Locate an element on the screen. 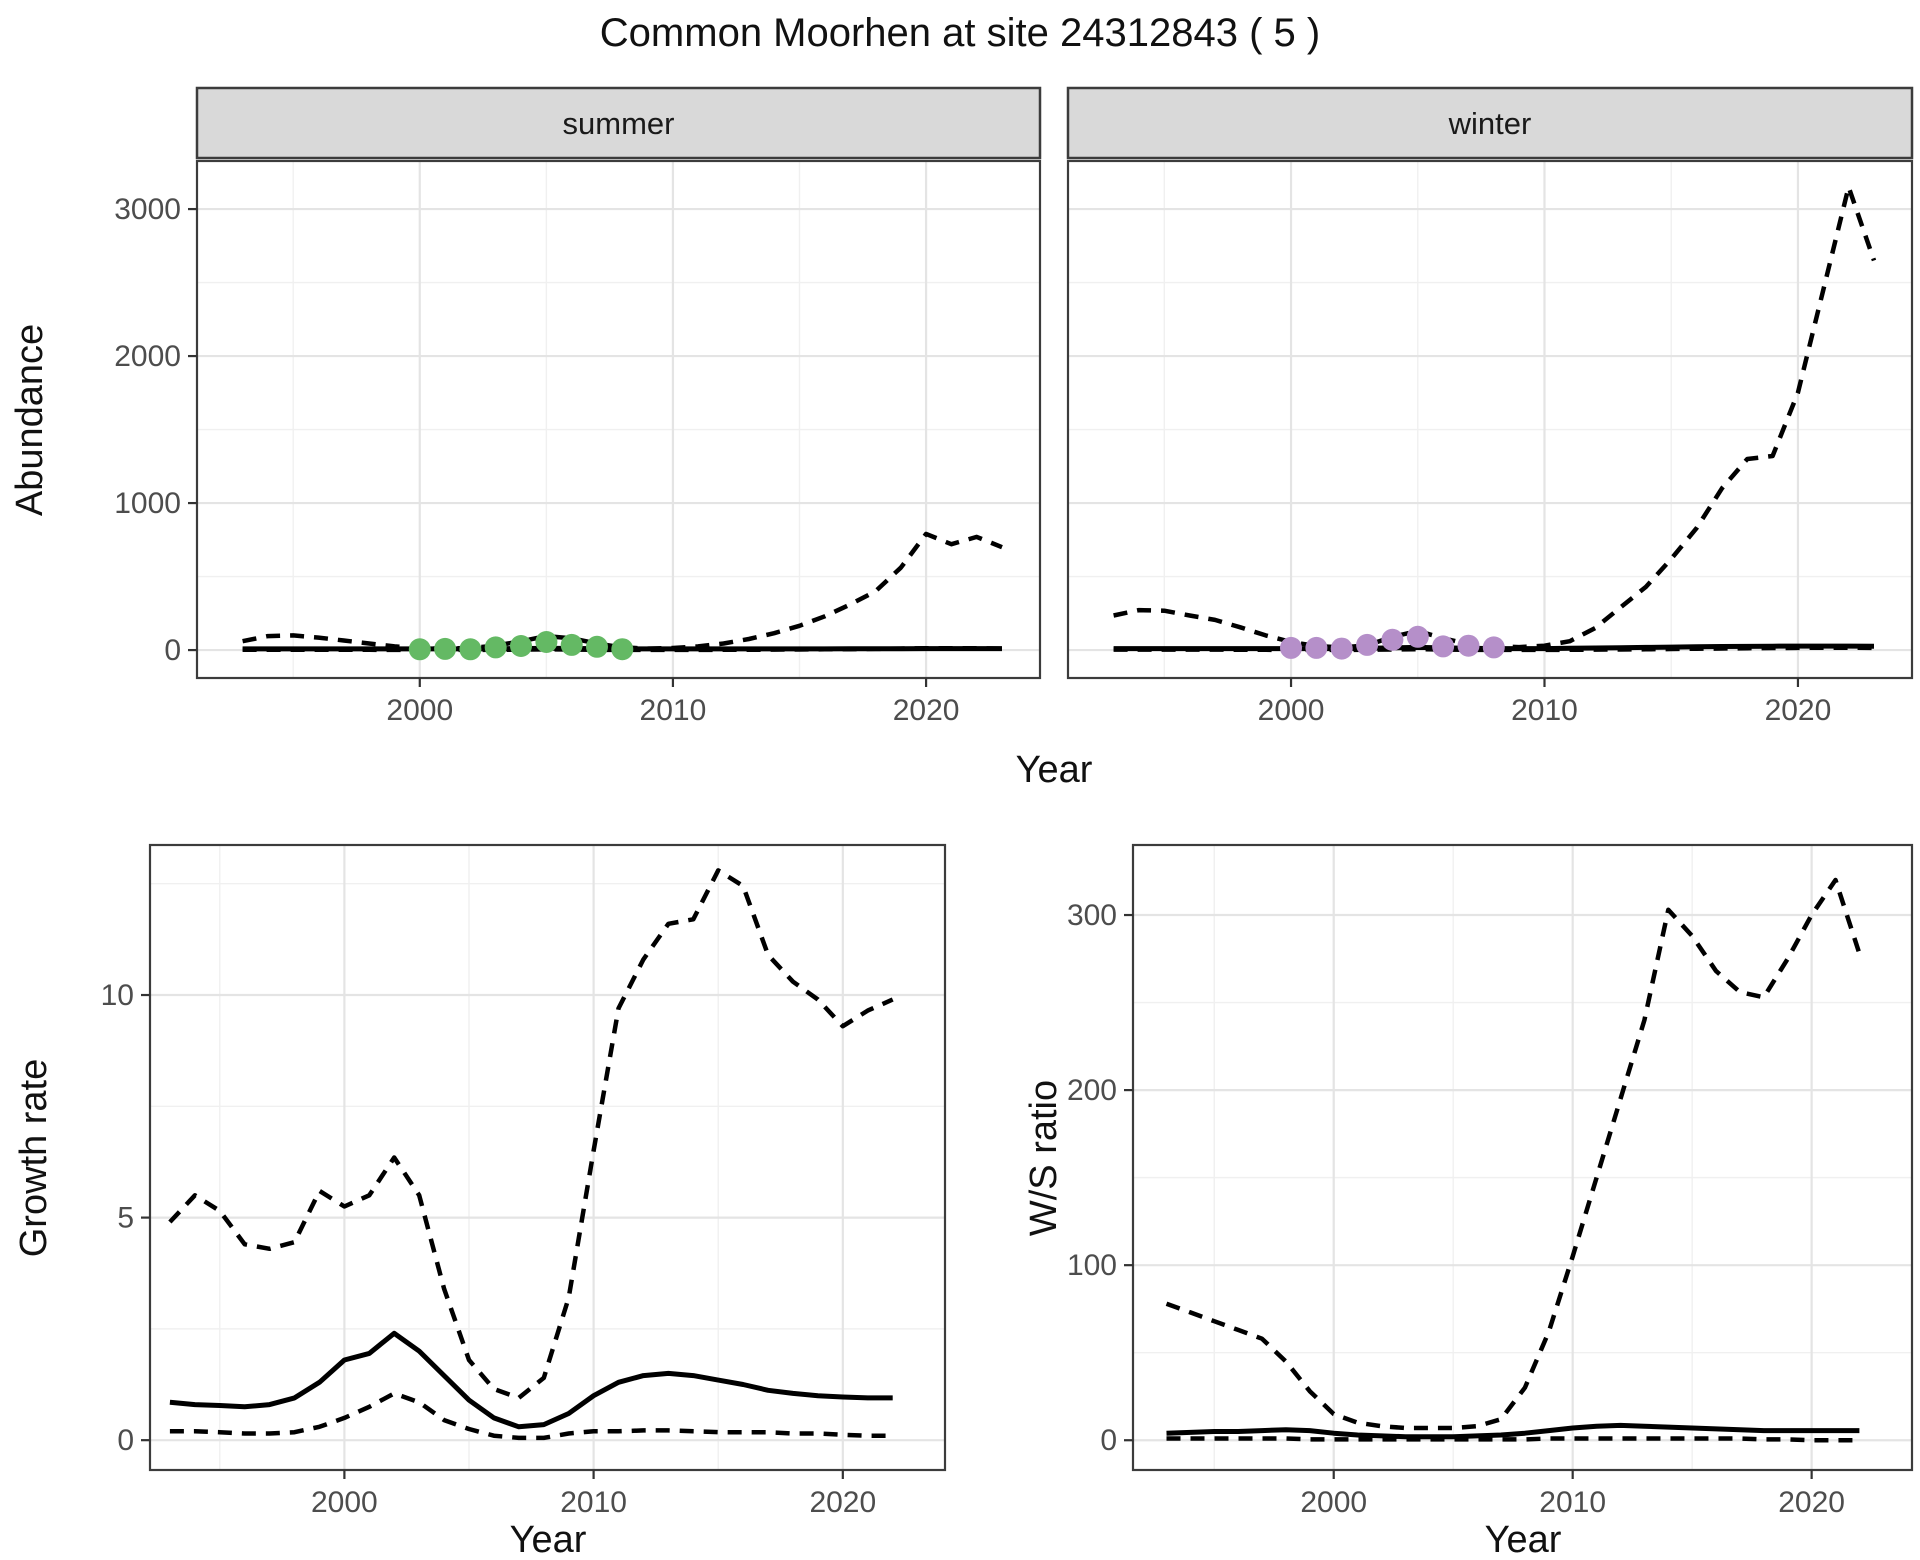 The image size is (1920, 1560). y-tick-label: 2000 is located at coordinates (147, 356).